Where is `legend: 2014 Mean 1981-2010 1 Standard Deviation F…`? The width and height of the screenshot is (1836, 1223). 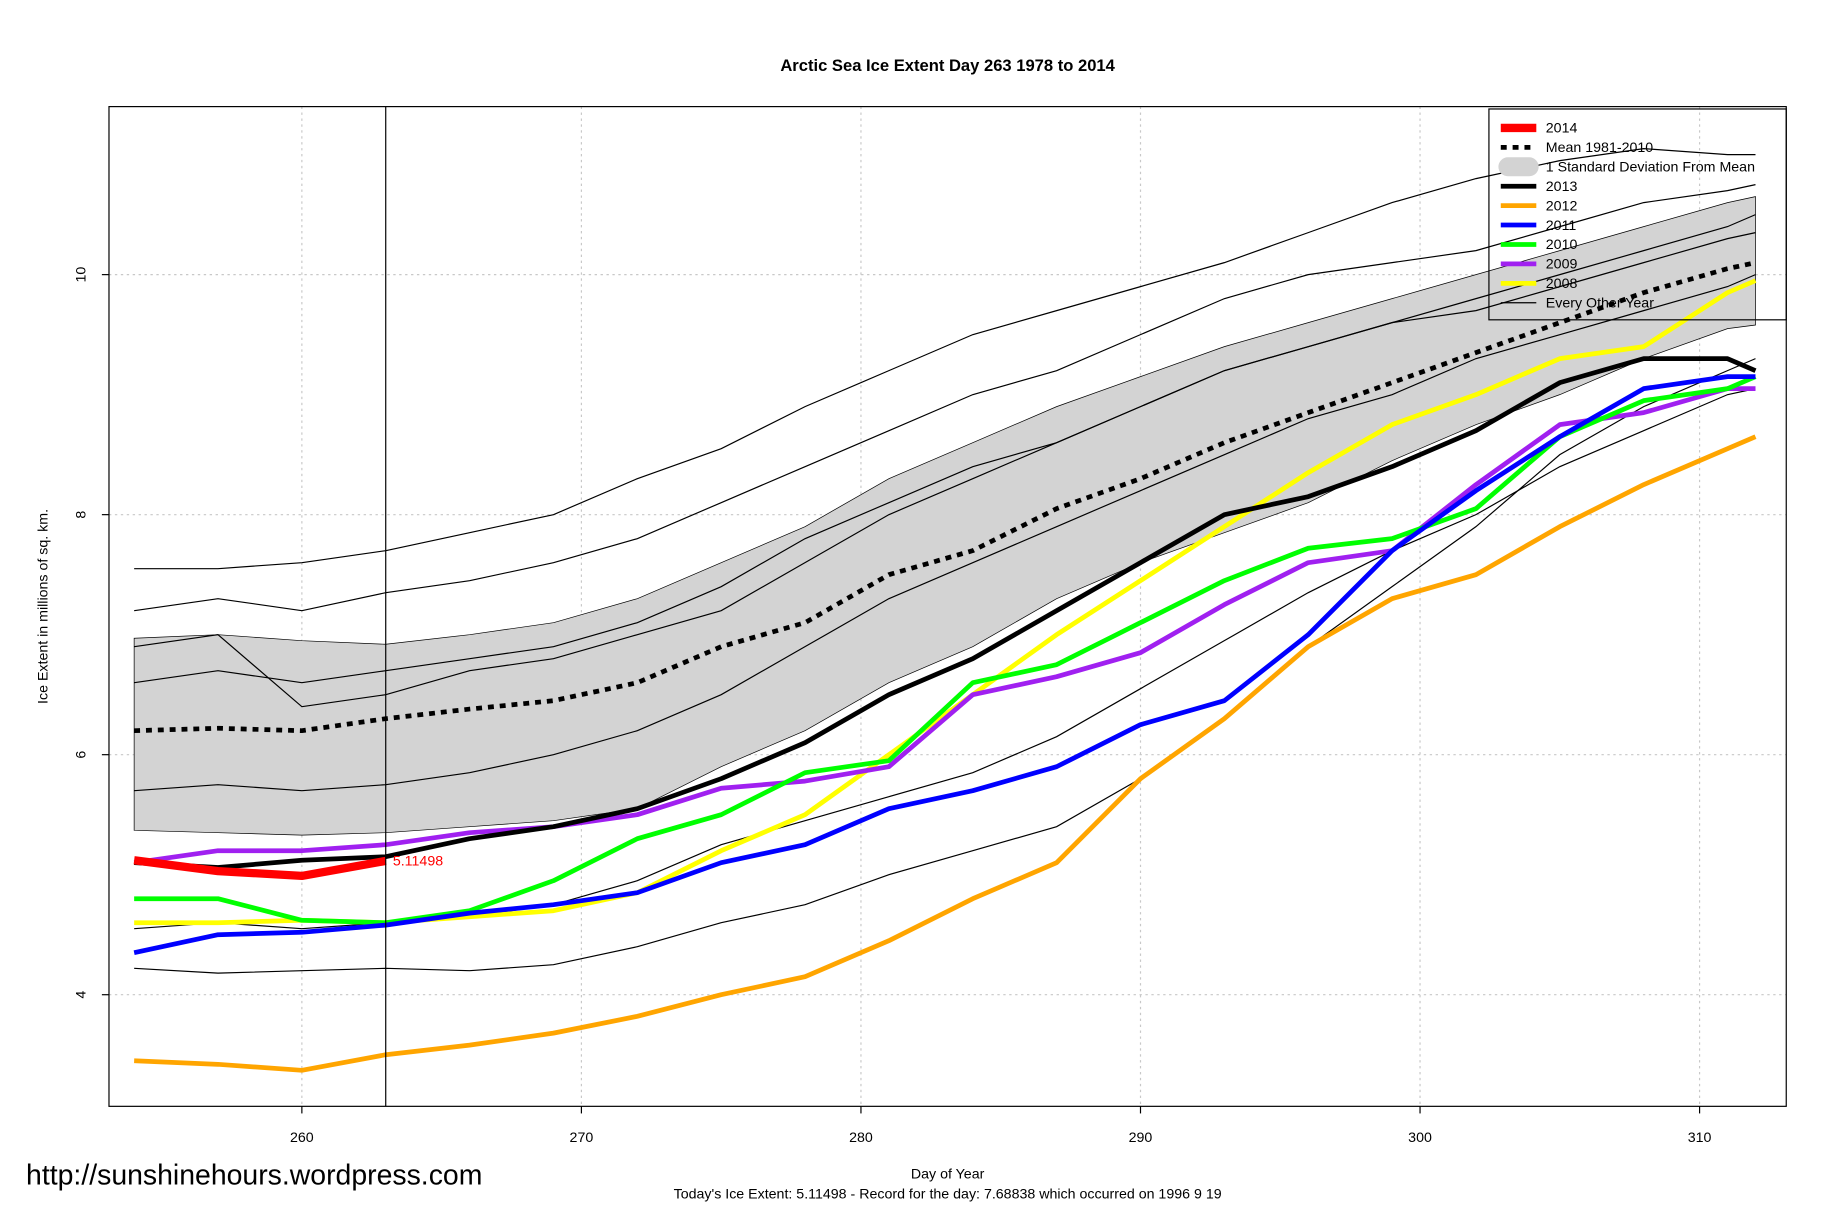 legend: 2014 Mean 1981-2010 1 Standard Deviation F… is located at coordinates (1637, 214).